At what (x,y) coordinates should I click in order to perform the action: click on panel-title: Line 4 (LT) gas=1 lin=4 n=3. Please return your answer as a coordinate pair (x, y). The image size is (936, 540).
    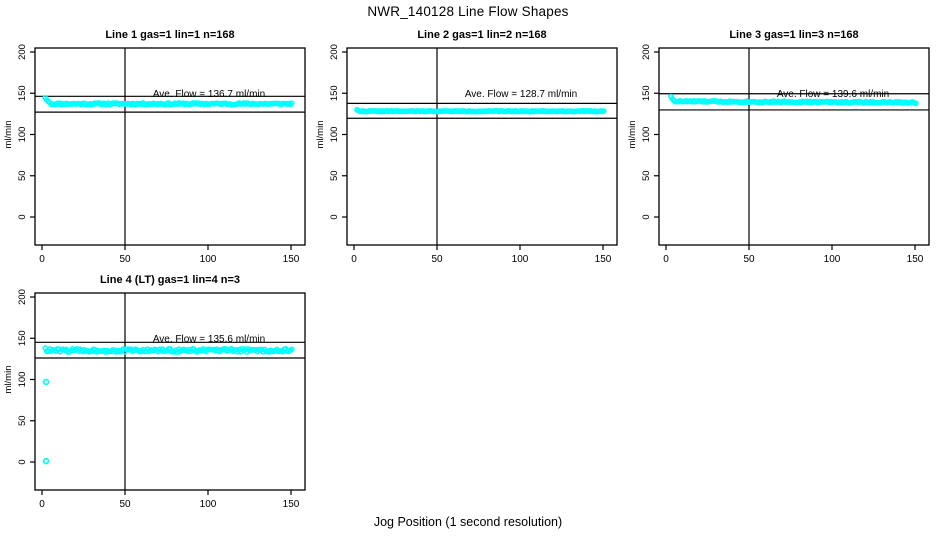
    Looking at the image, I should click on (170, 280).